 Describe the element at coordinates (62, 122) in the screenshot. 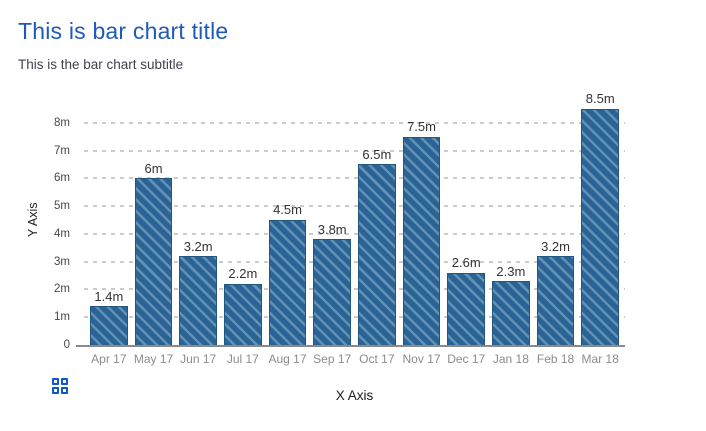

I see `y-tick-label: 8m` at that location.